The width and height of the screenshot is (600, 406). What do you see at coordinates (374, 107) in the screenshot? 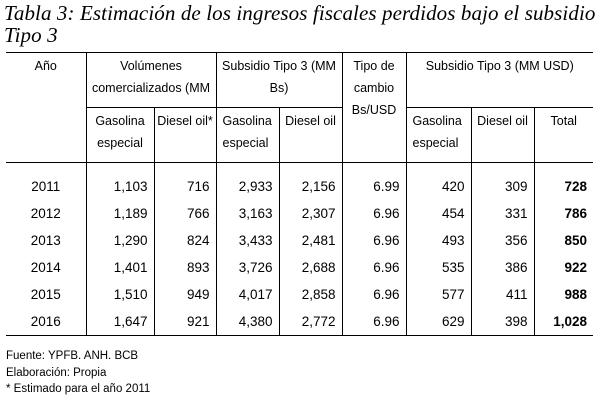
I see `header-exchange-rate: Tipo de cambio Bs/USD` at bounding box center [374, 107].